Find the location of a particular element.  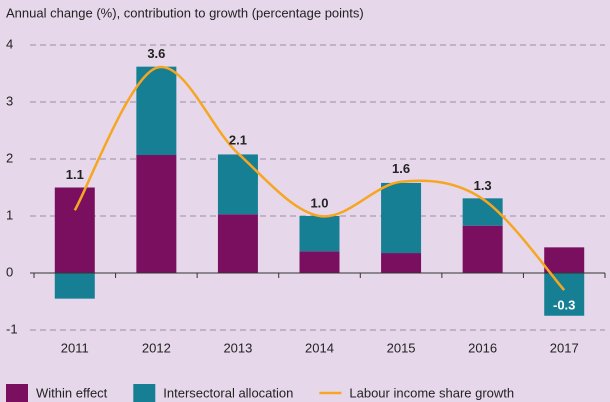

x-tick-label: 2016 is located at coordinates (482, 347).